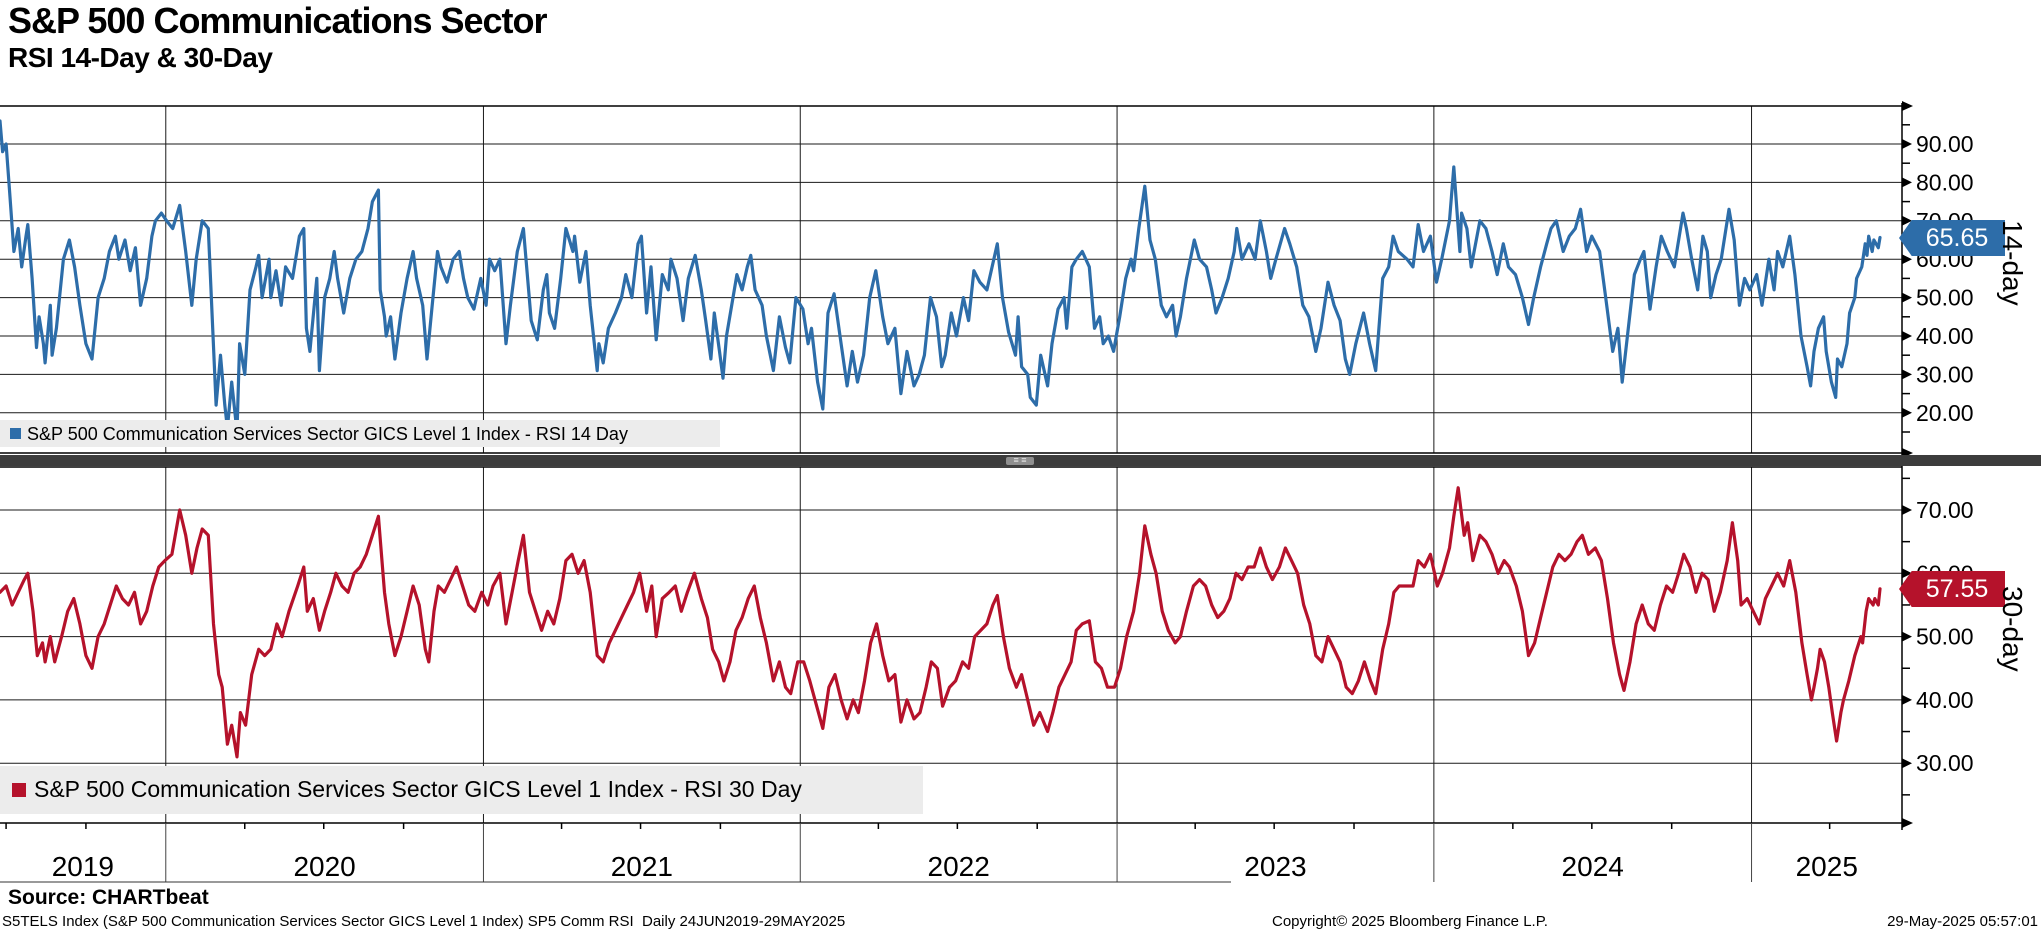  I want to click on y-tick-label: 80.00, so click(1945, 182).